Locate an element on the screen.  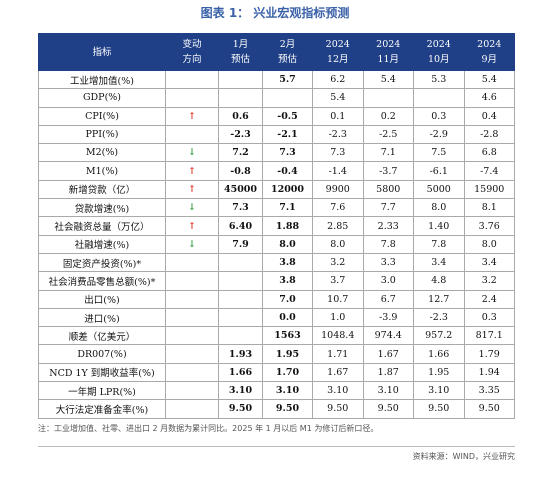
table-cell: 7.6 is located at coordinates (338, 208).